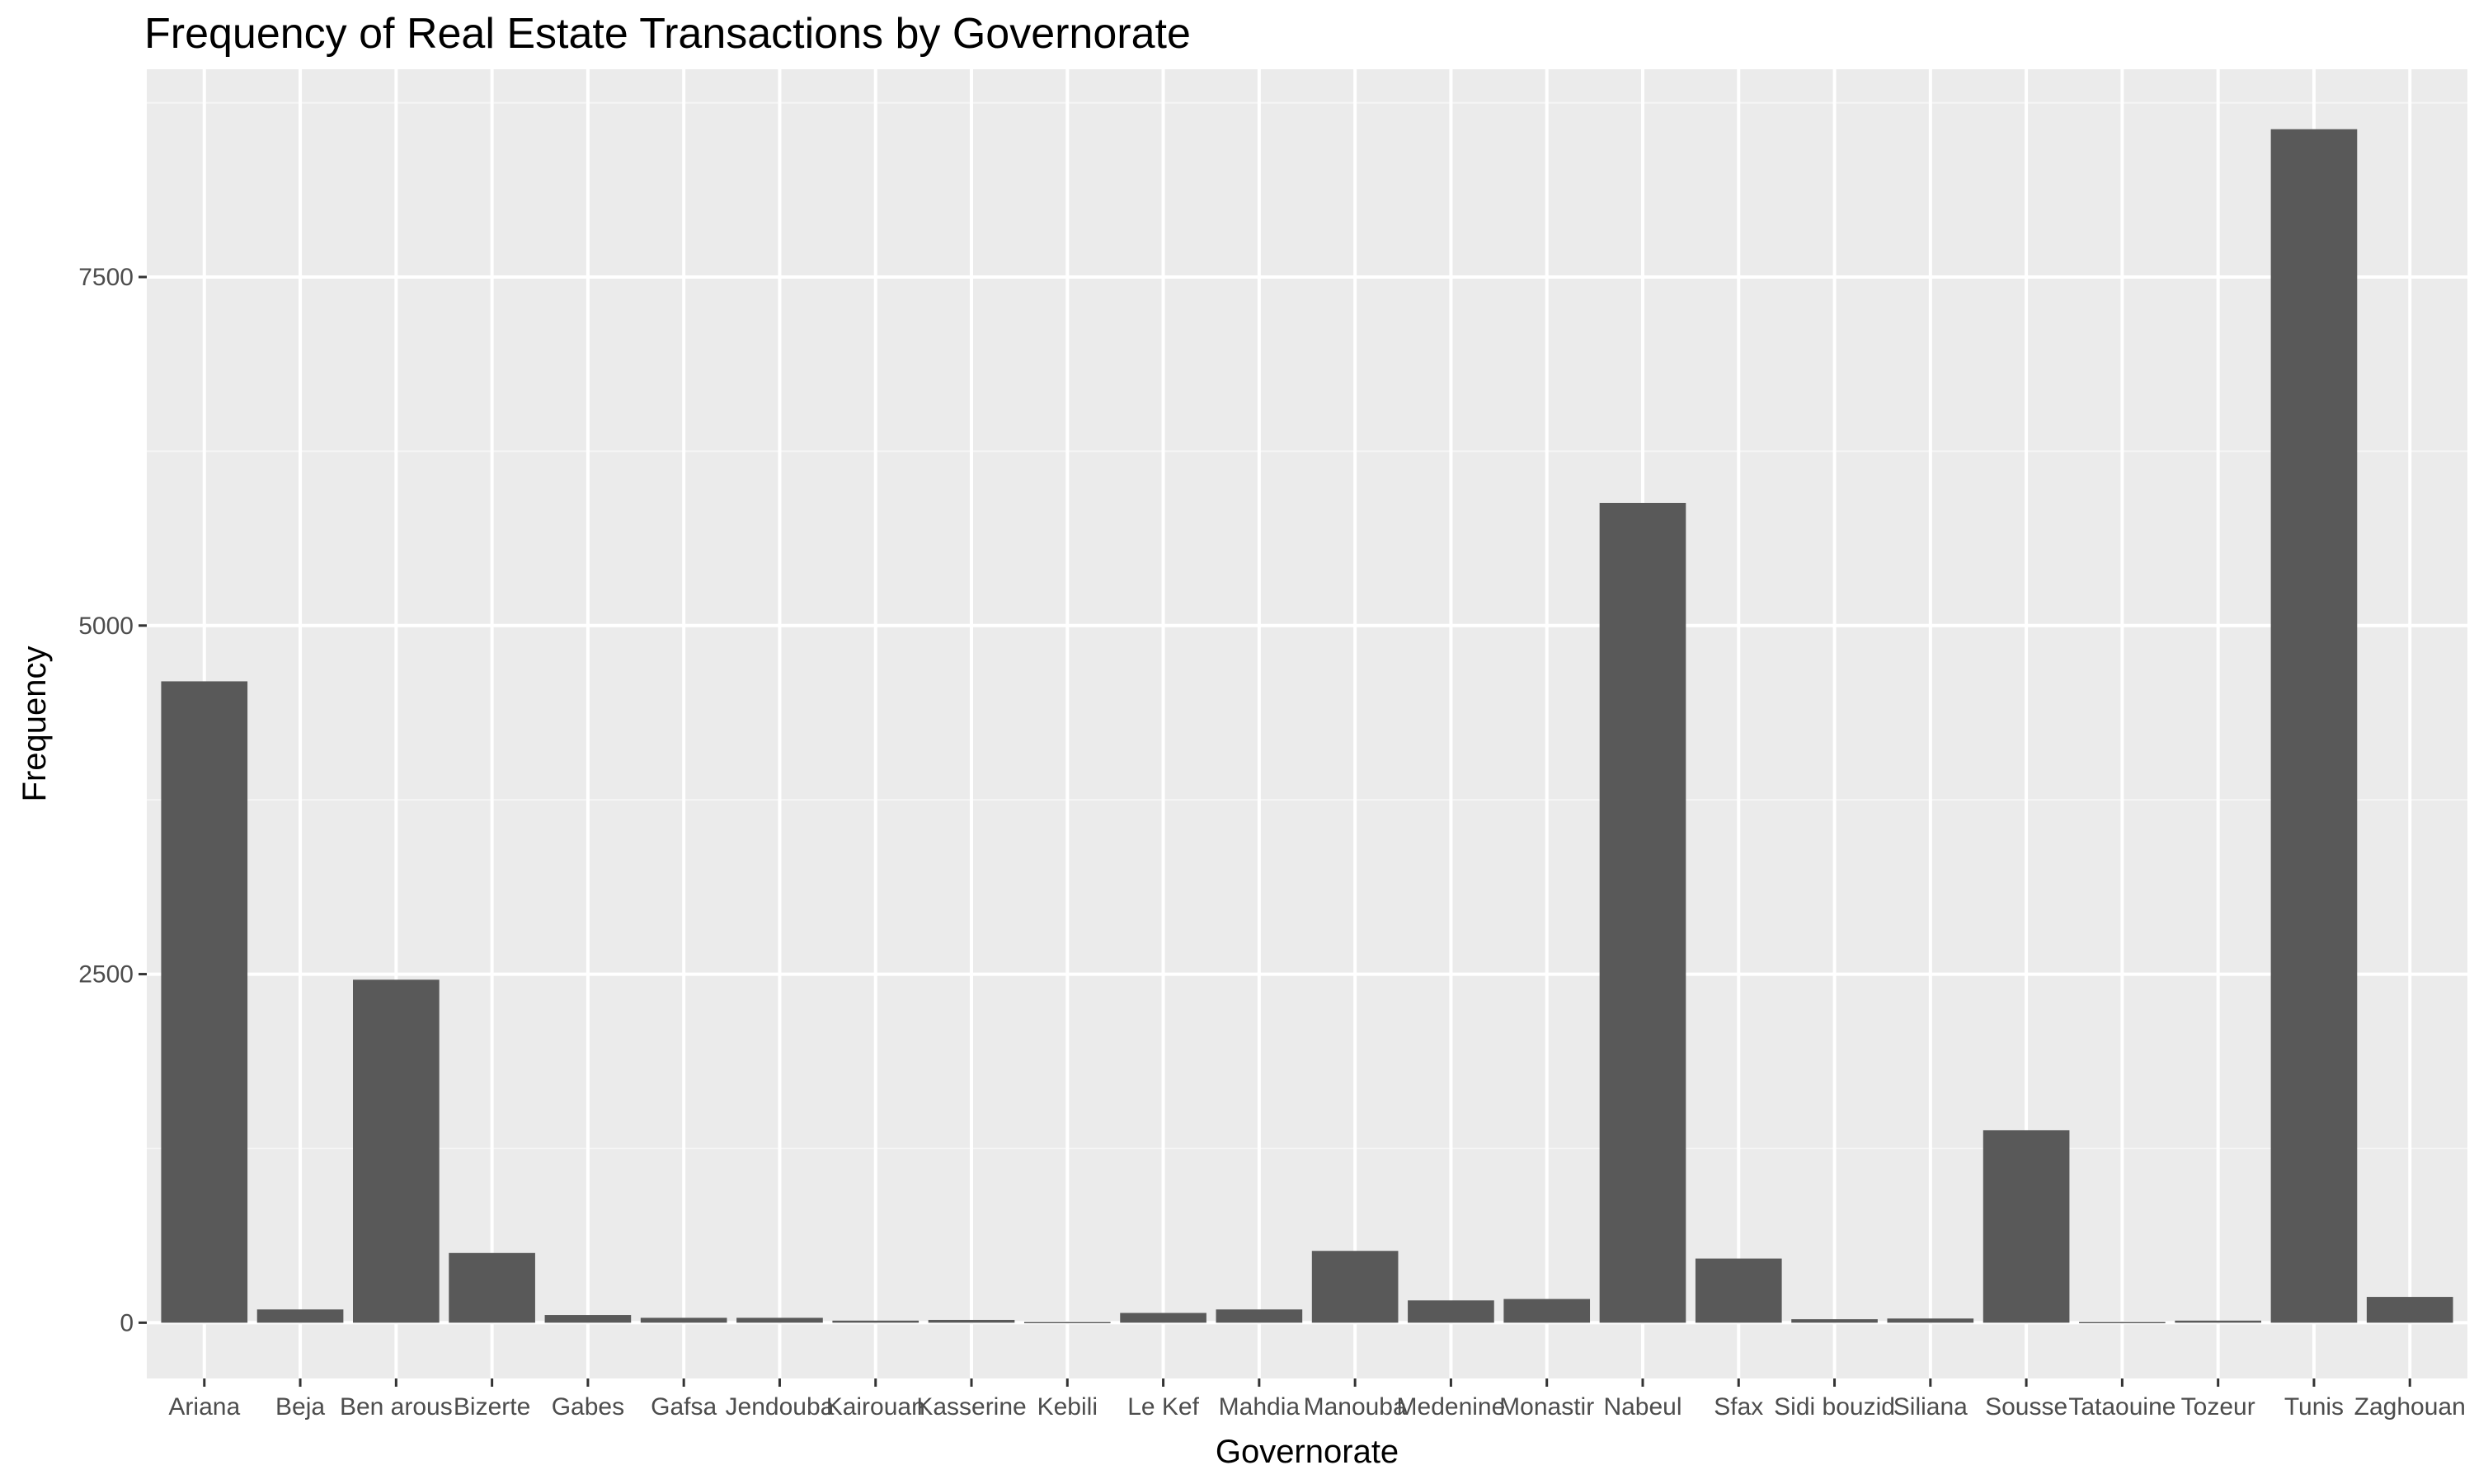  I want to click on bar-bizerte, so click(492, 1287).